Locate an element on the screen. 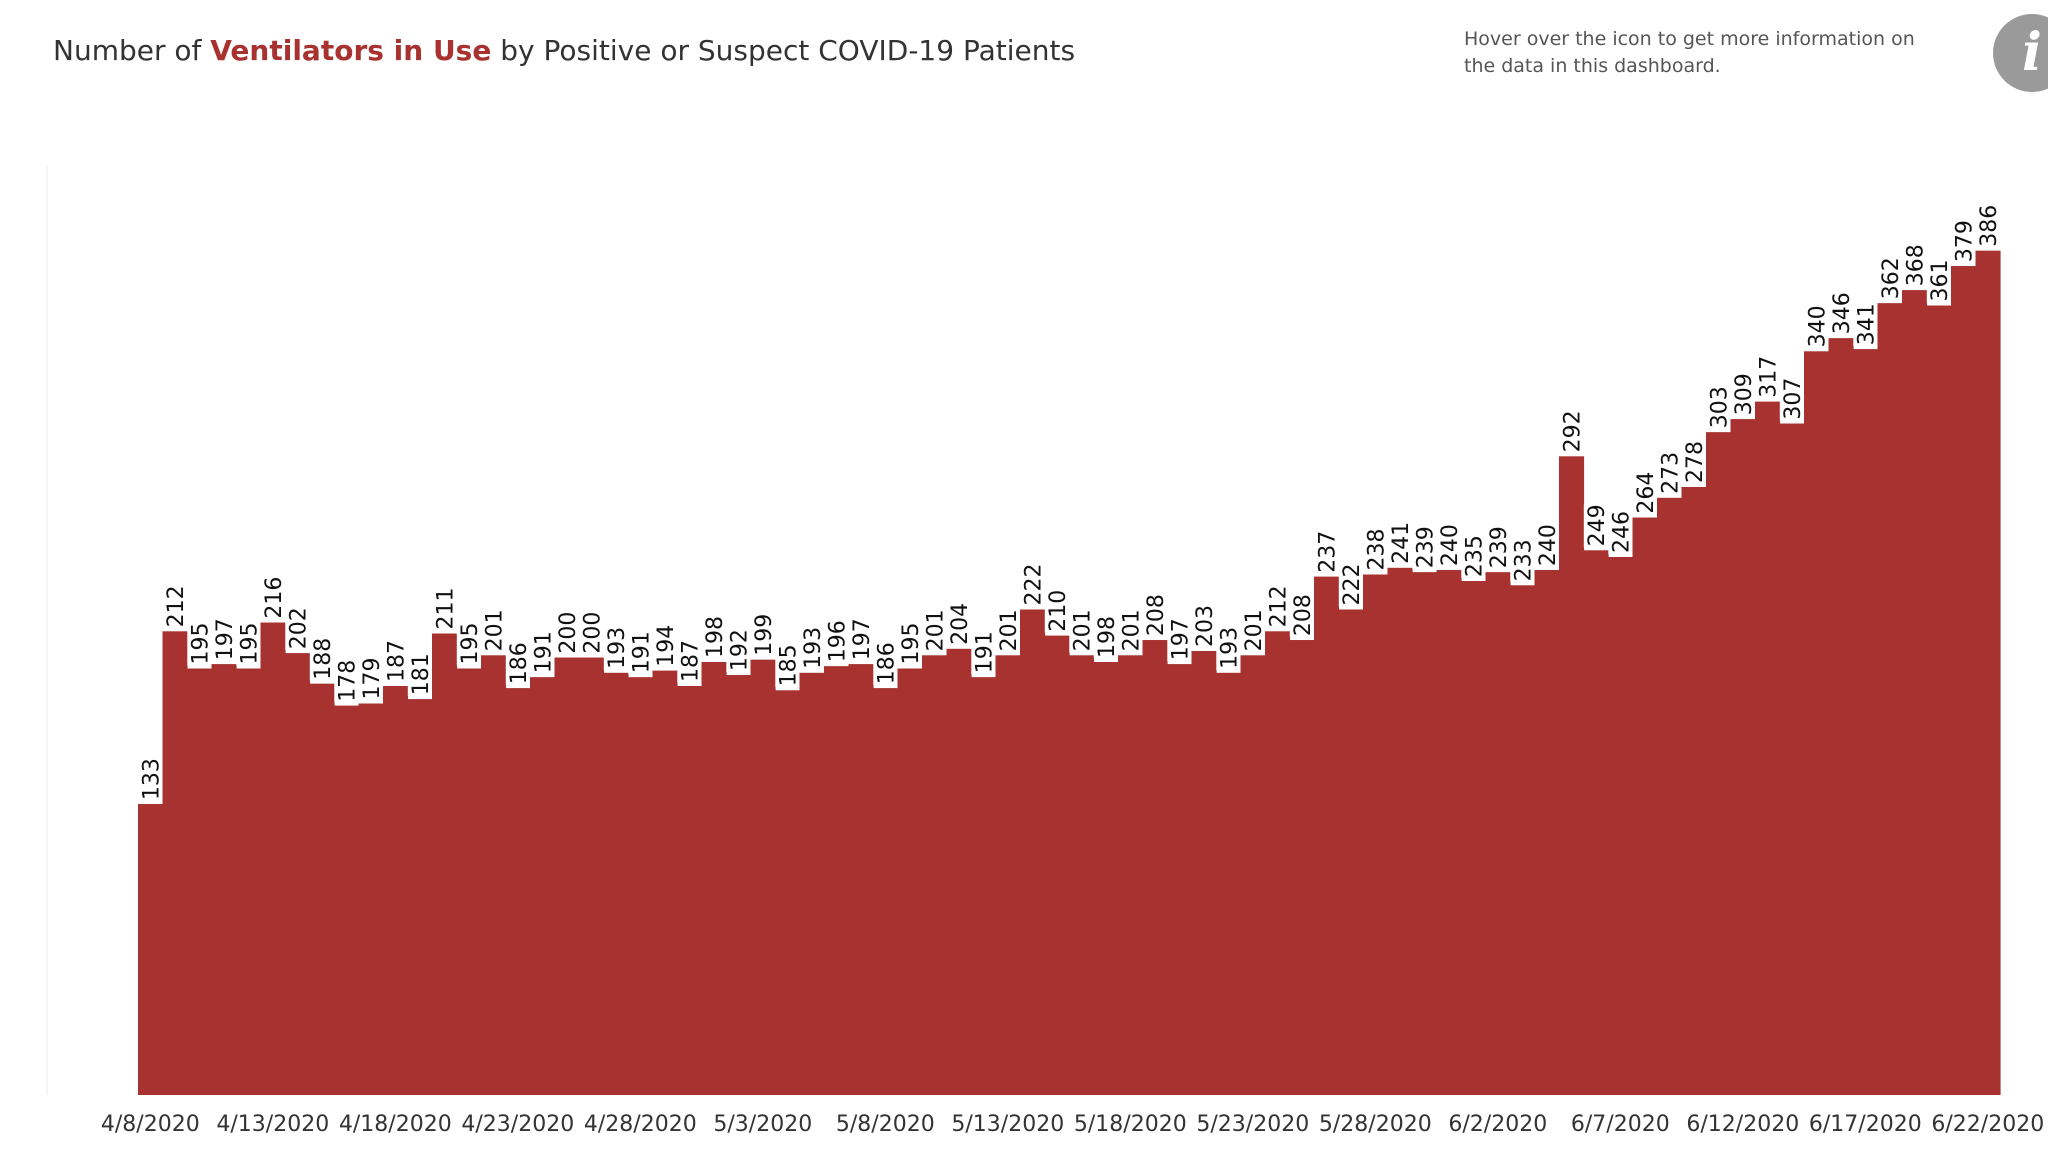 This screenshot has width=2048, height=1157. data-label: 212 is located at coordinates (176, 606).